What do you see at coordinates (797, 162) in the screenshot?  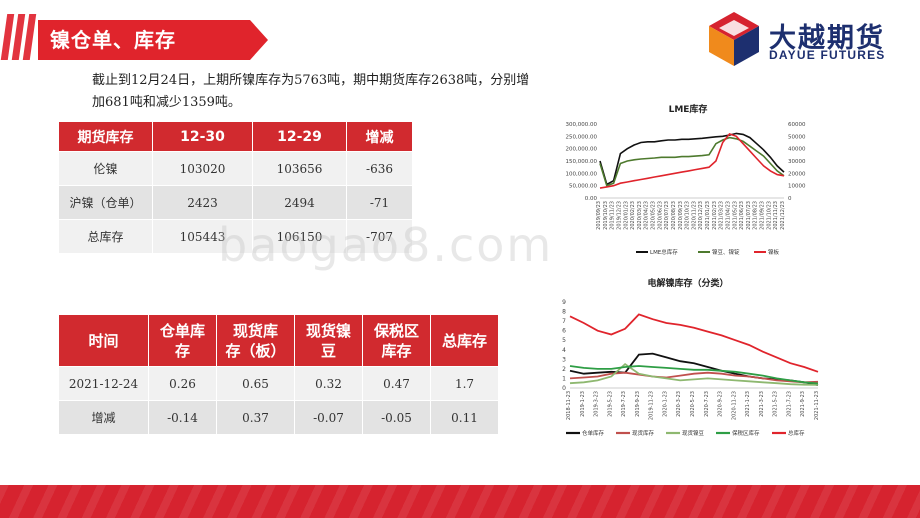 I see `y-right-tick-label: 30000` at bounding box center [797, 162].